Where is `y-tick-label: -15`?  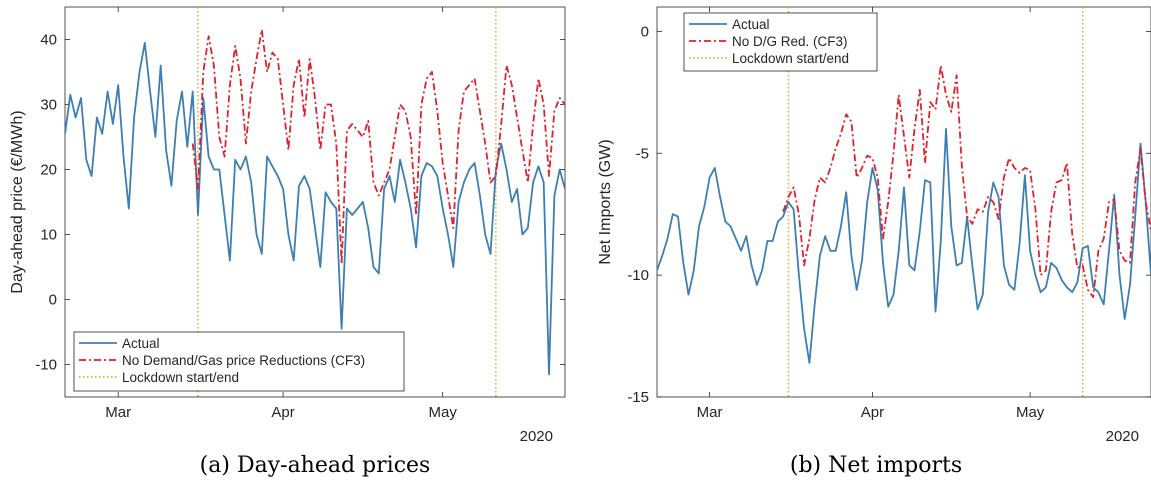
y-tick-label: -15 is located at coordinates (638, 397).